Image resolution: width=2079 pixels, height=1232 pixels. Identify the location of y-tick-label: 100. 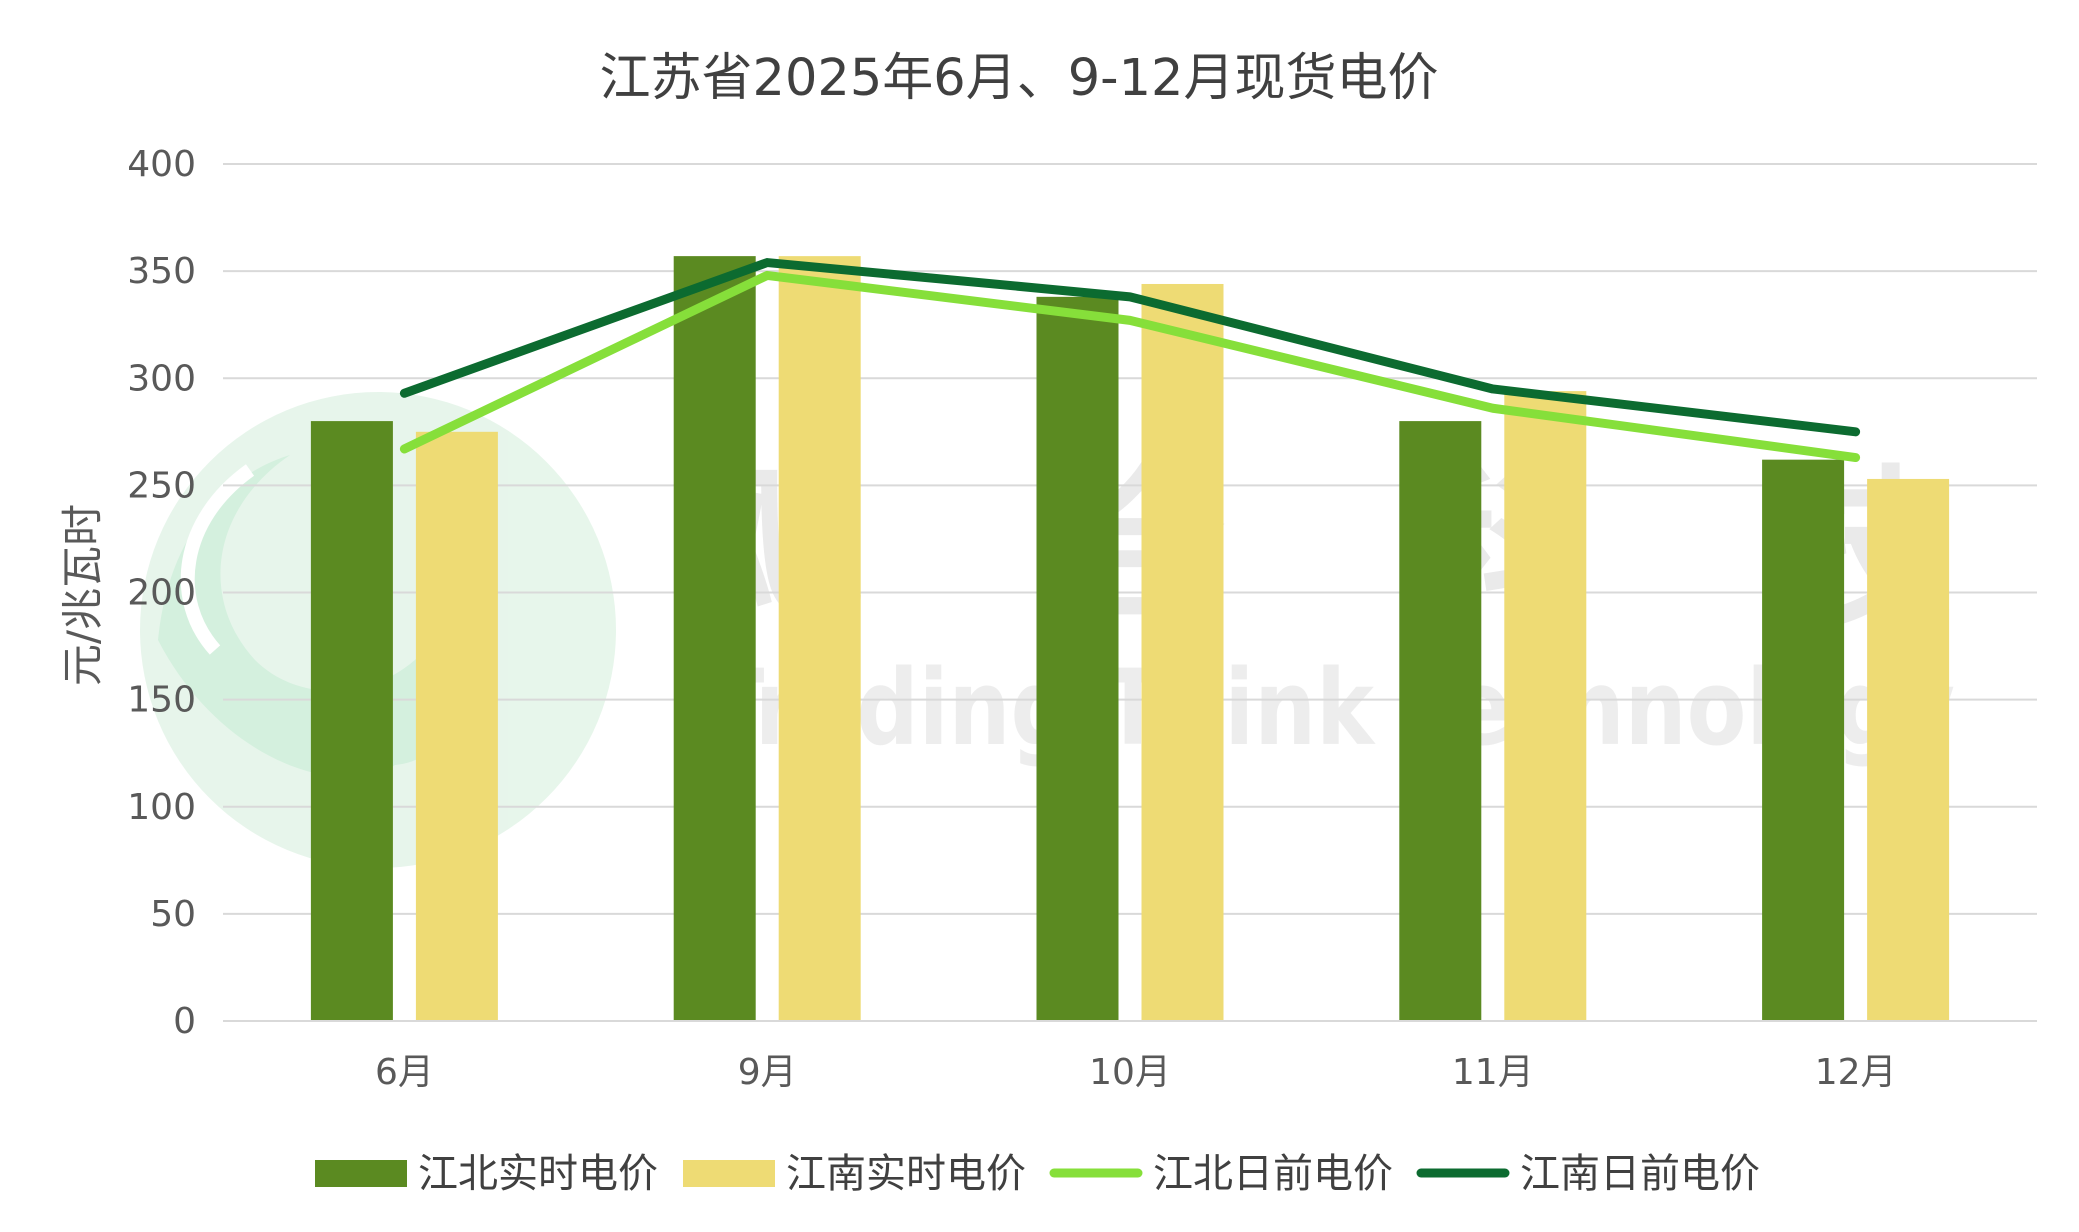
(161, 807).